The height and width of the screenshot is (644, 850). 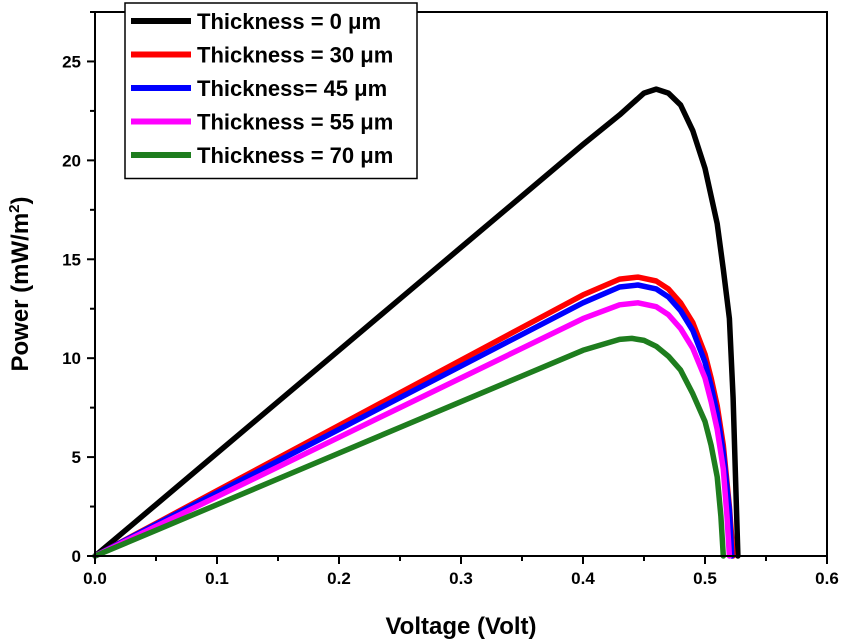 I want to click on legend-label: Thickness = 70 μm, so click(x=295, y=155).